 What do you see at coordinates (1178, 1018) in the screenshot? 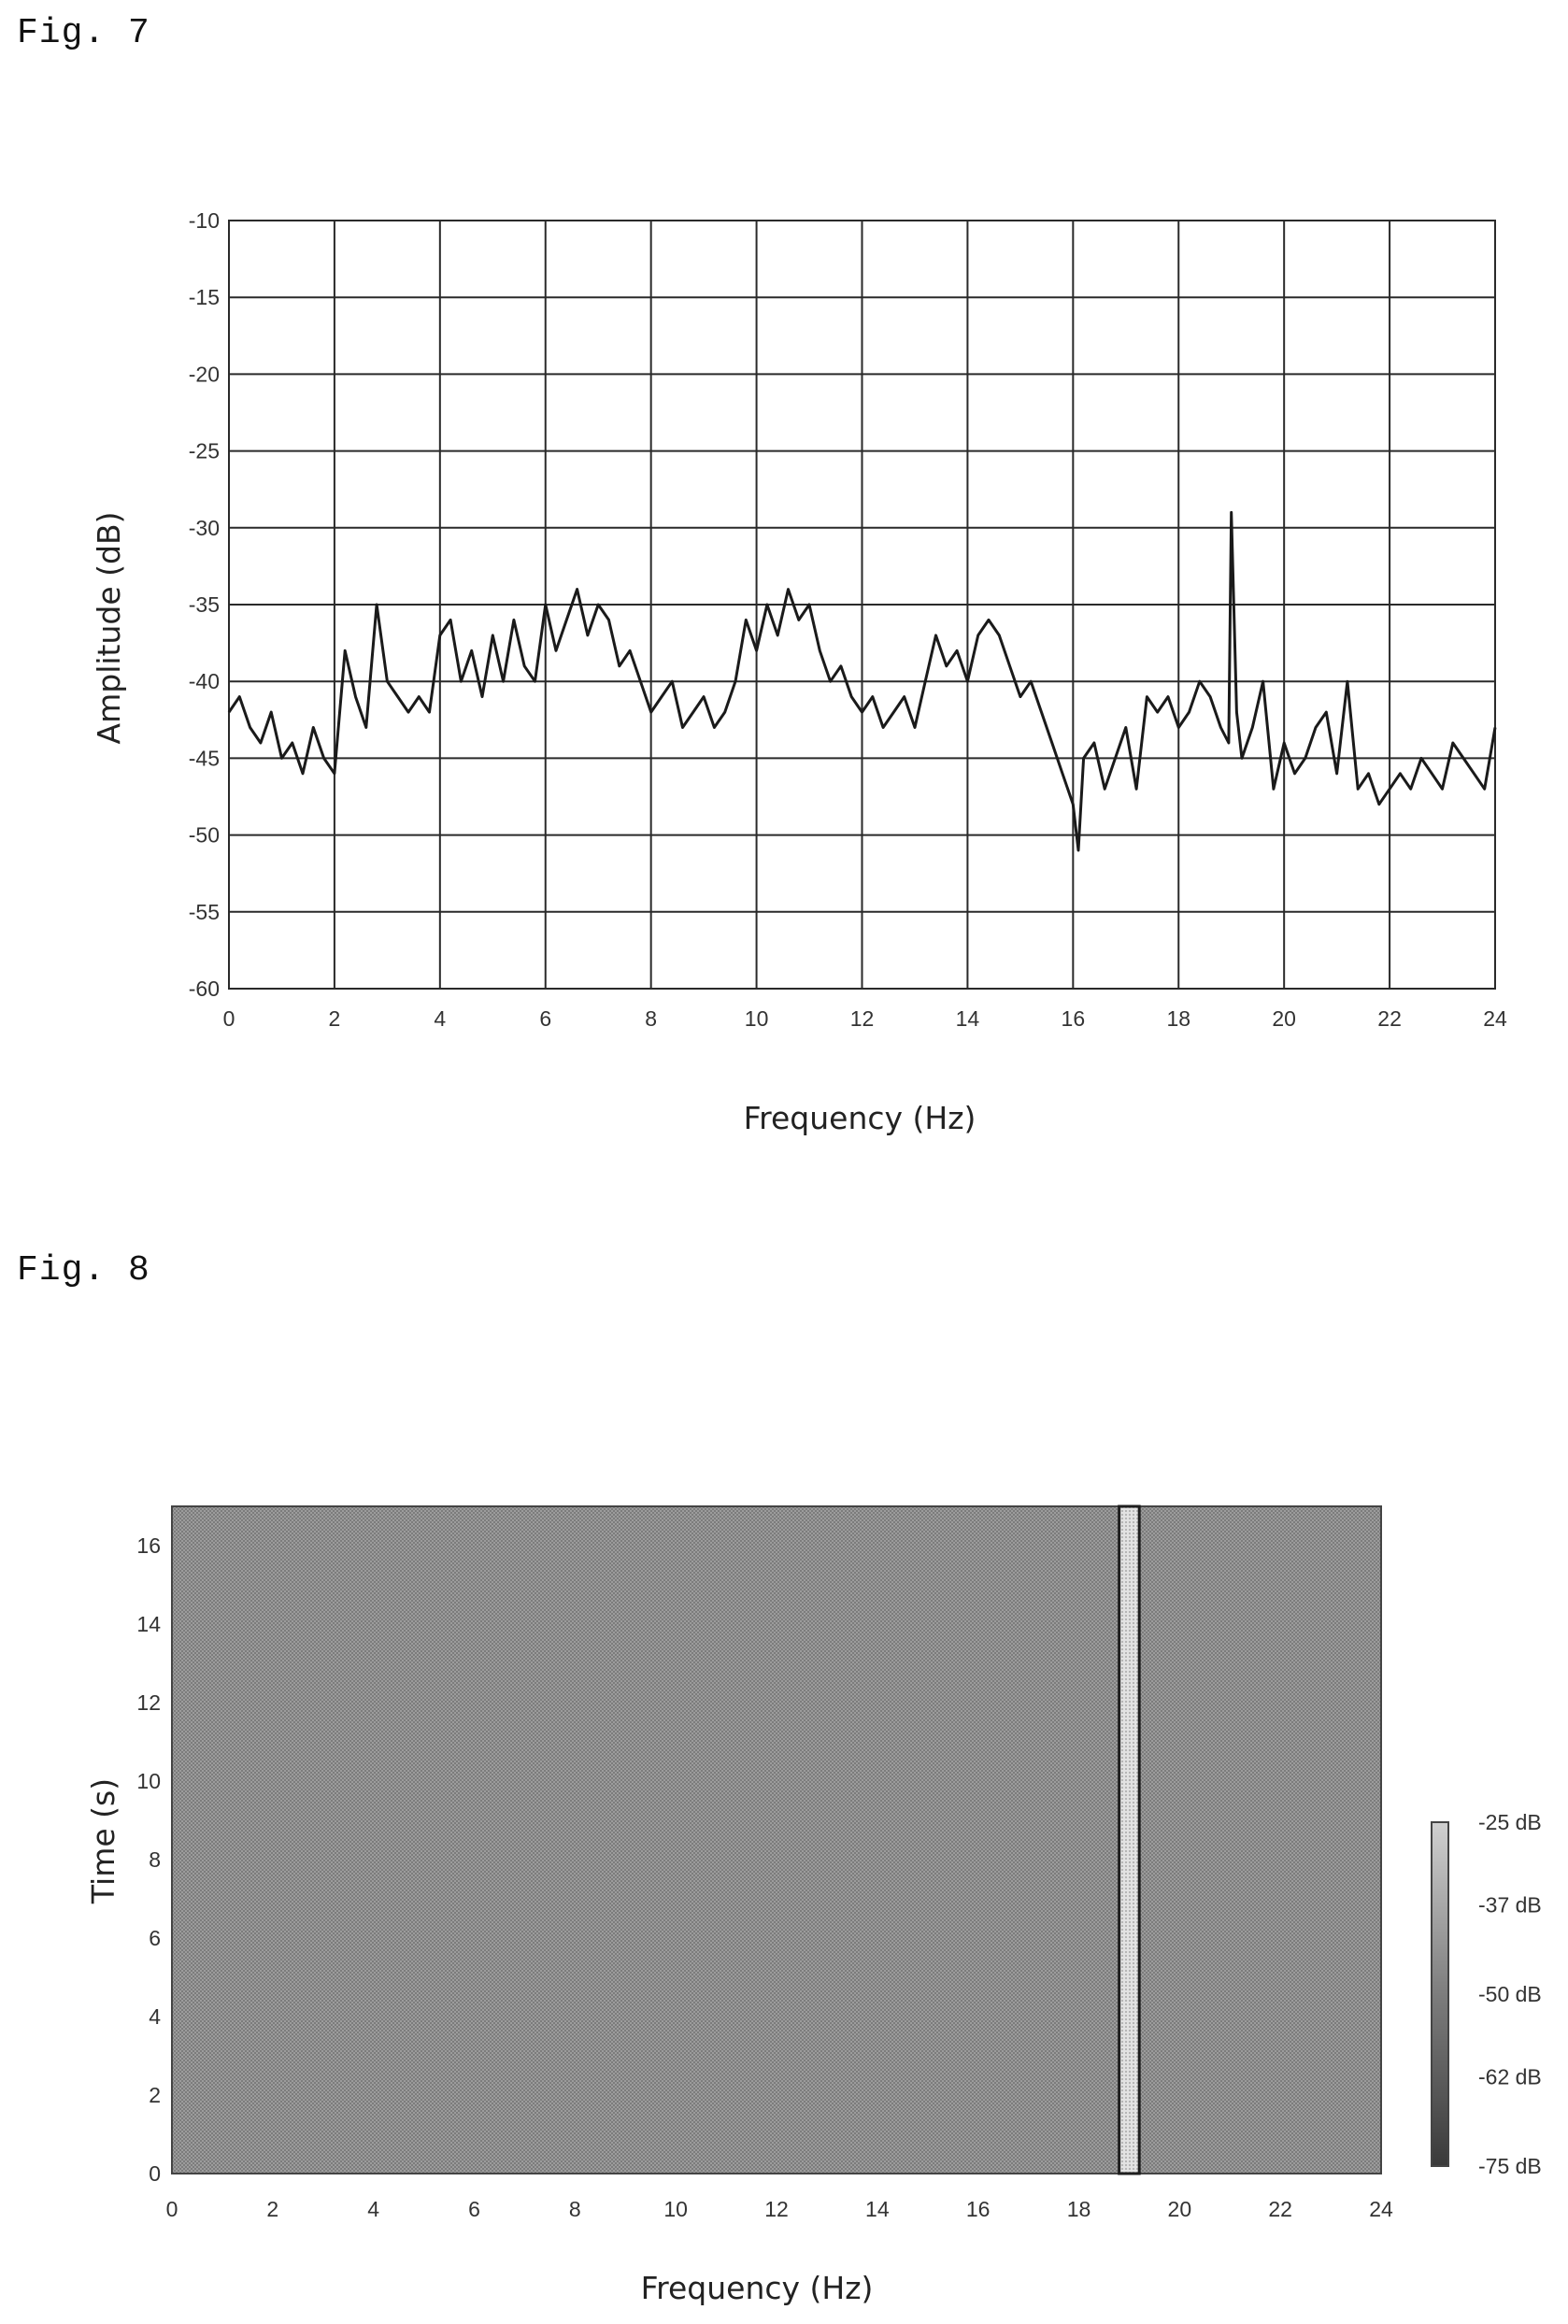
I see `fig7-x-tick-label: 18` at bounding box center [1178, 1018].